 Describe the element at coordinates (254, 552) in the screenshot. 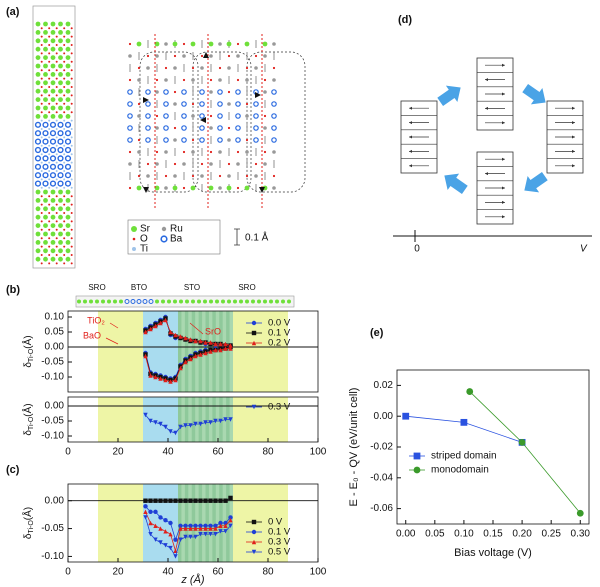

I see `legend-marker` at that location.